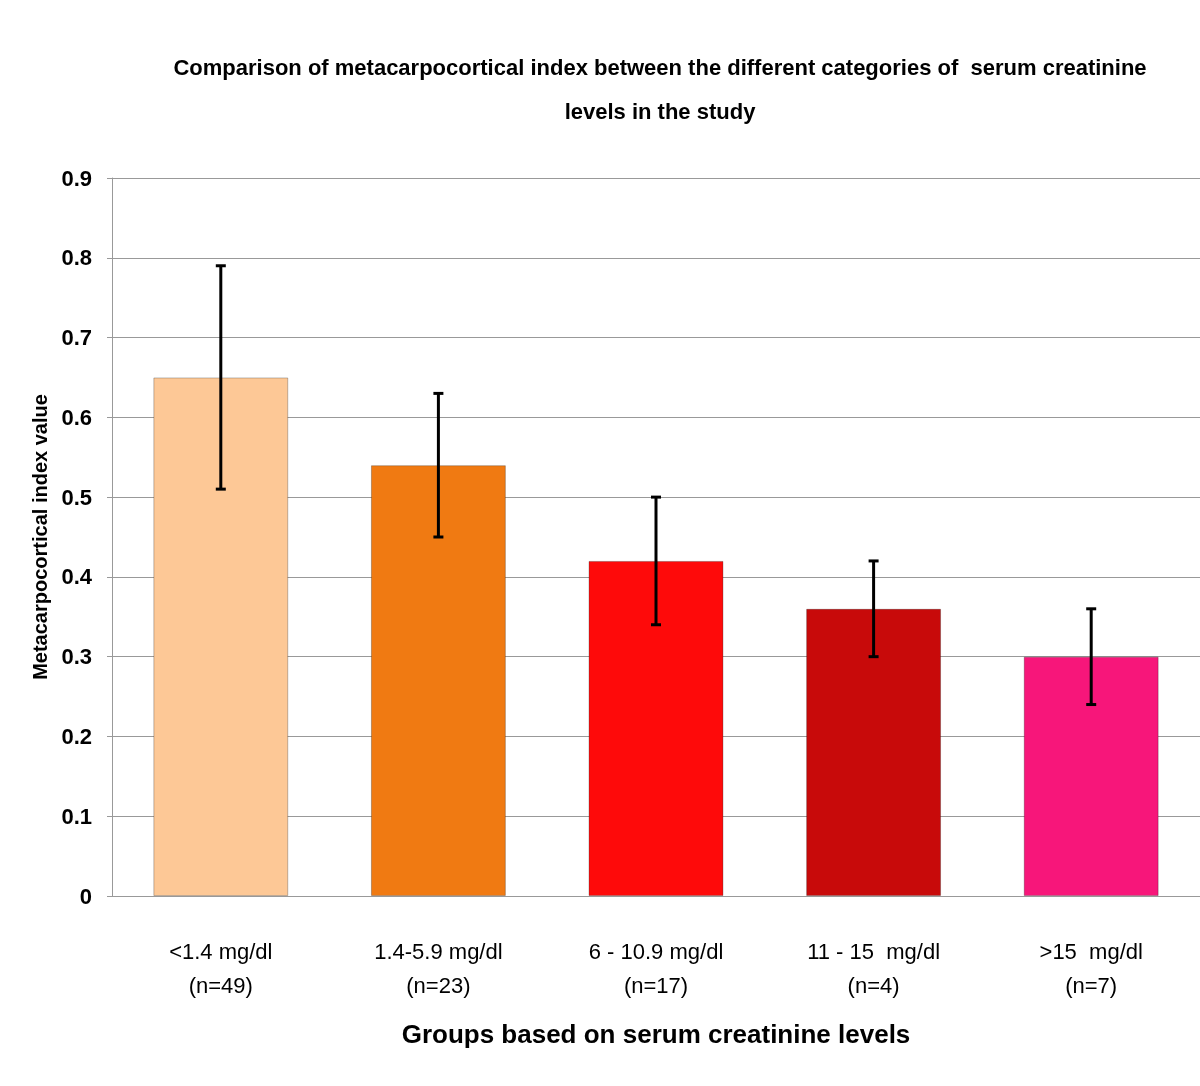  What do you see at coordinates (76, 417) in the screenshot?
I see `y-tick-label: 0.6` at bounding box center [76, 417].